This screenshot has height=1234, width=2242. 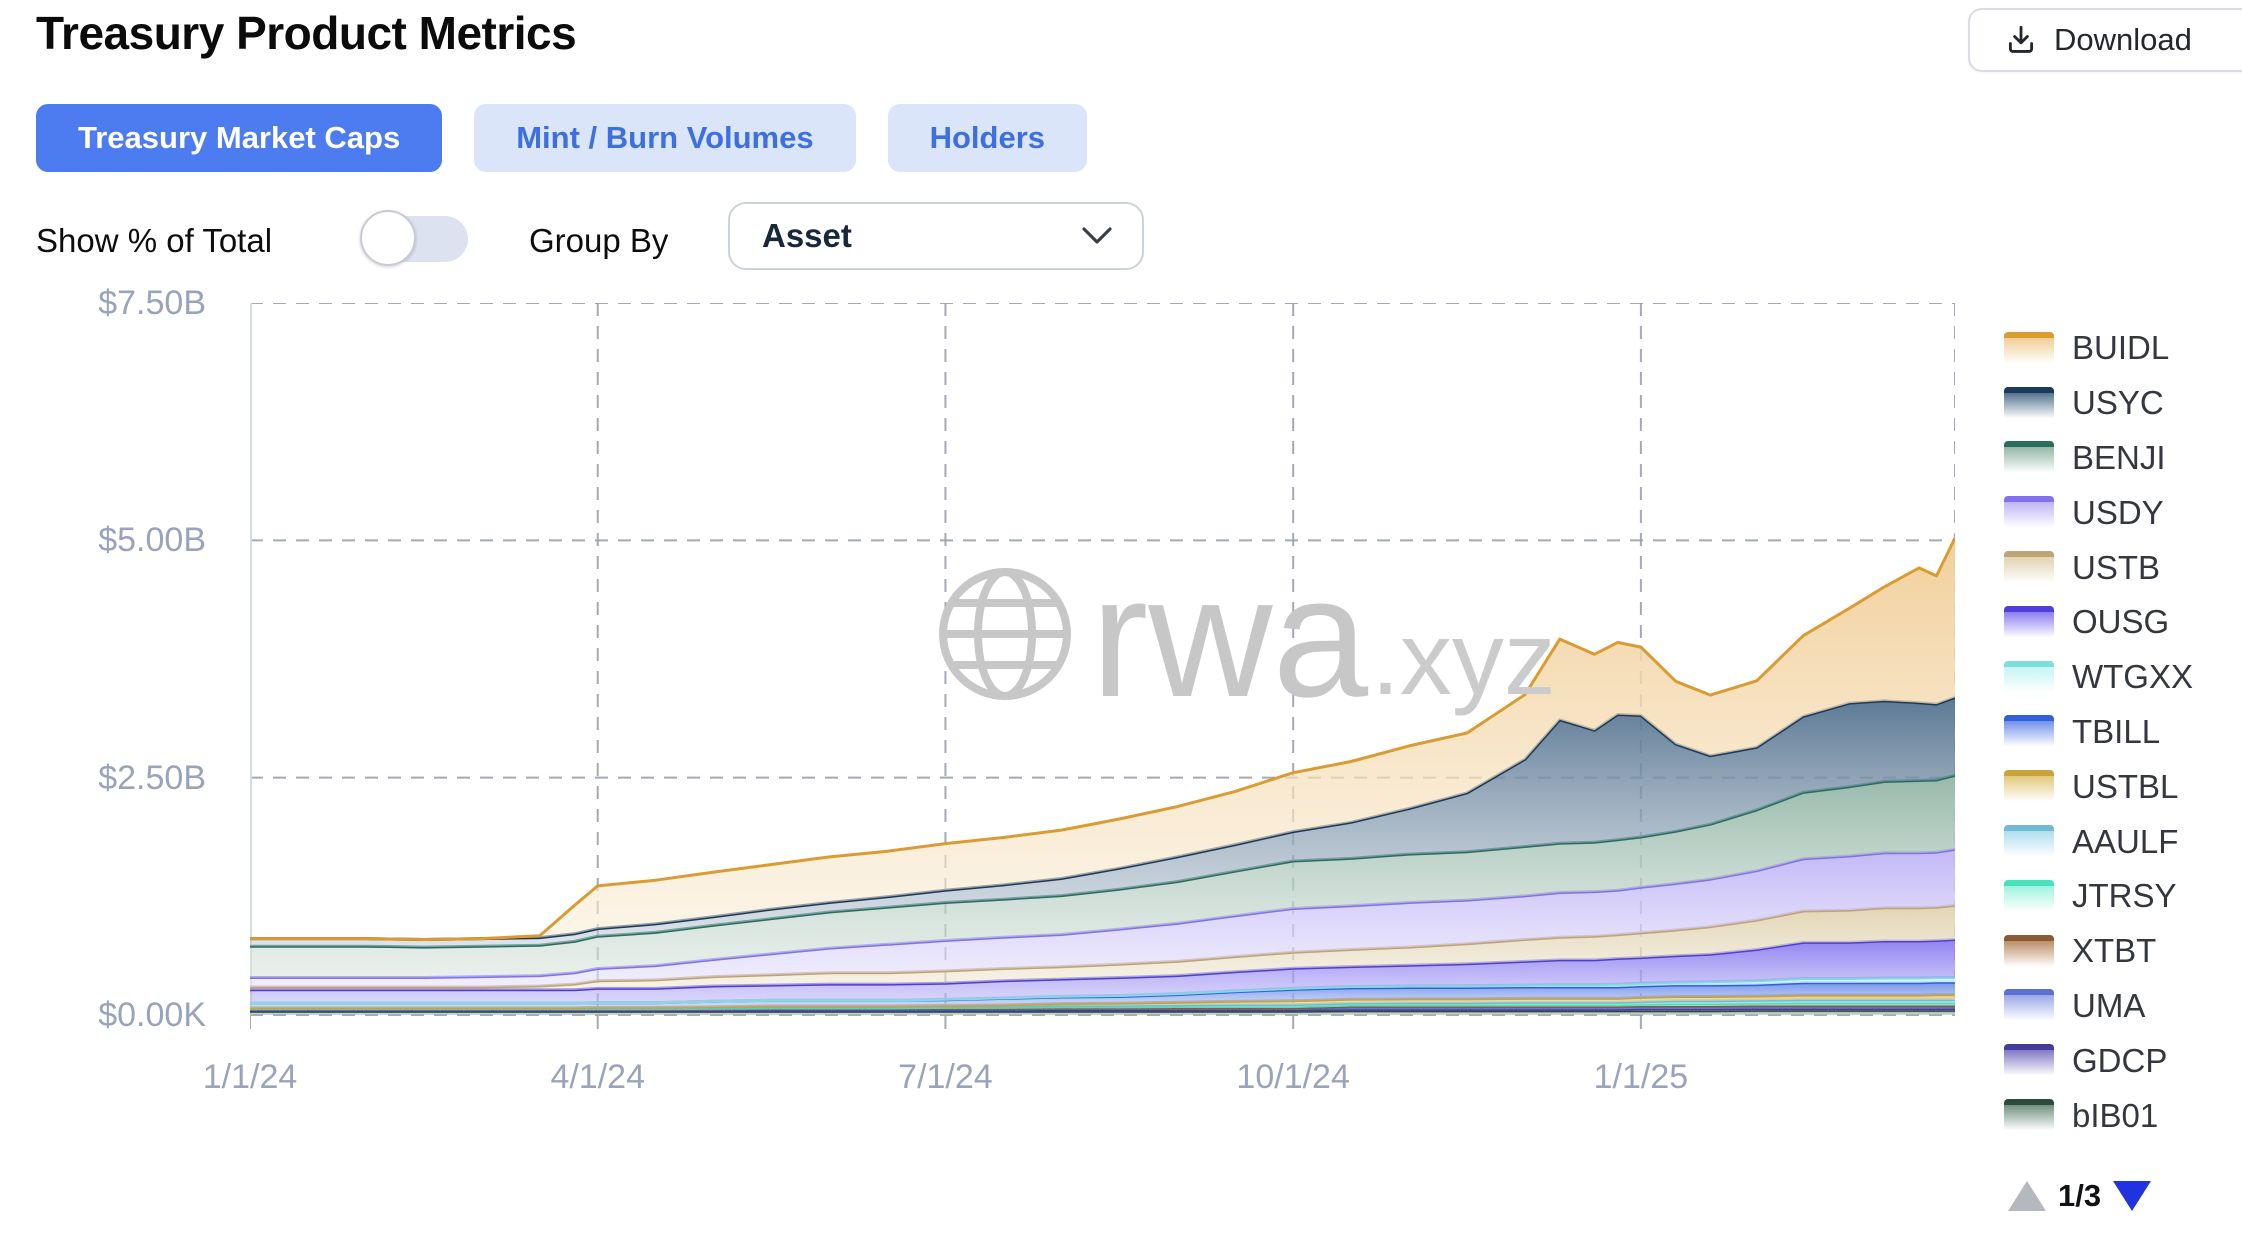 I want to click on legend-item-label: USTBL, so click(x=2125, y=786).